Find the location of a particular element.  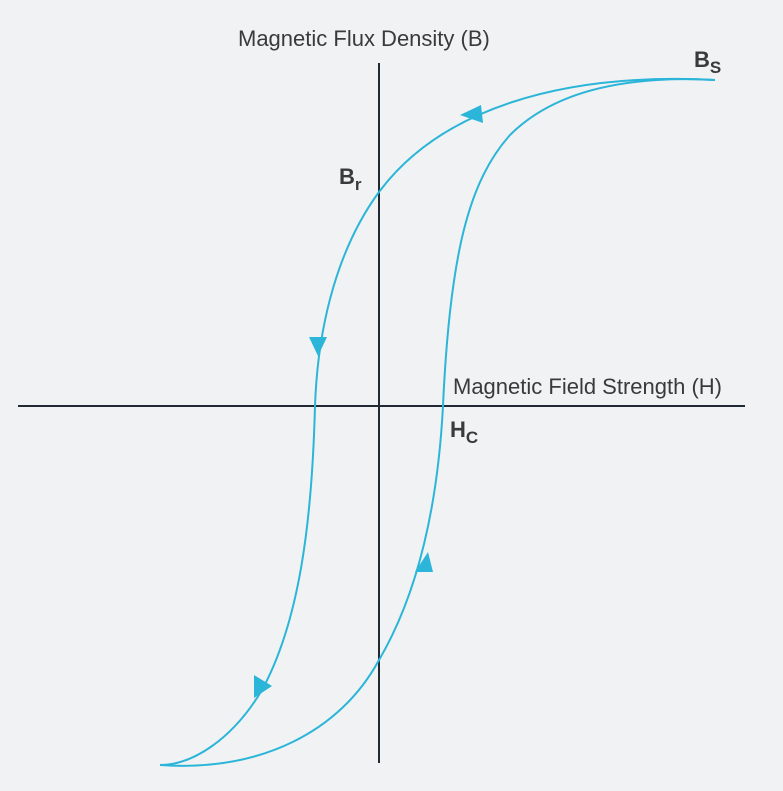

subscript: C is located at coordinates (472, 437).